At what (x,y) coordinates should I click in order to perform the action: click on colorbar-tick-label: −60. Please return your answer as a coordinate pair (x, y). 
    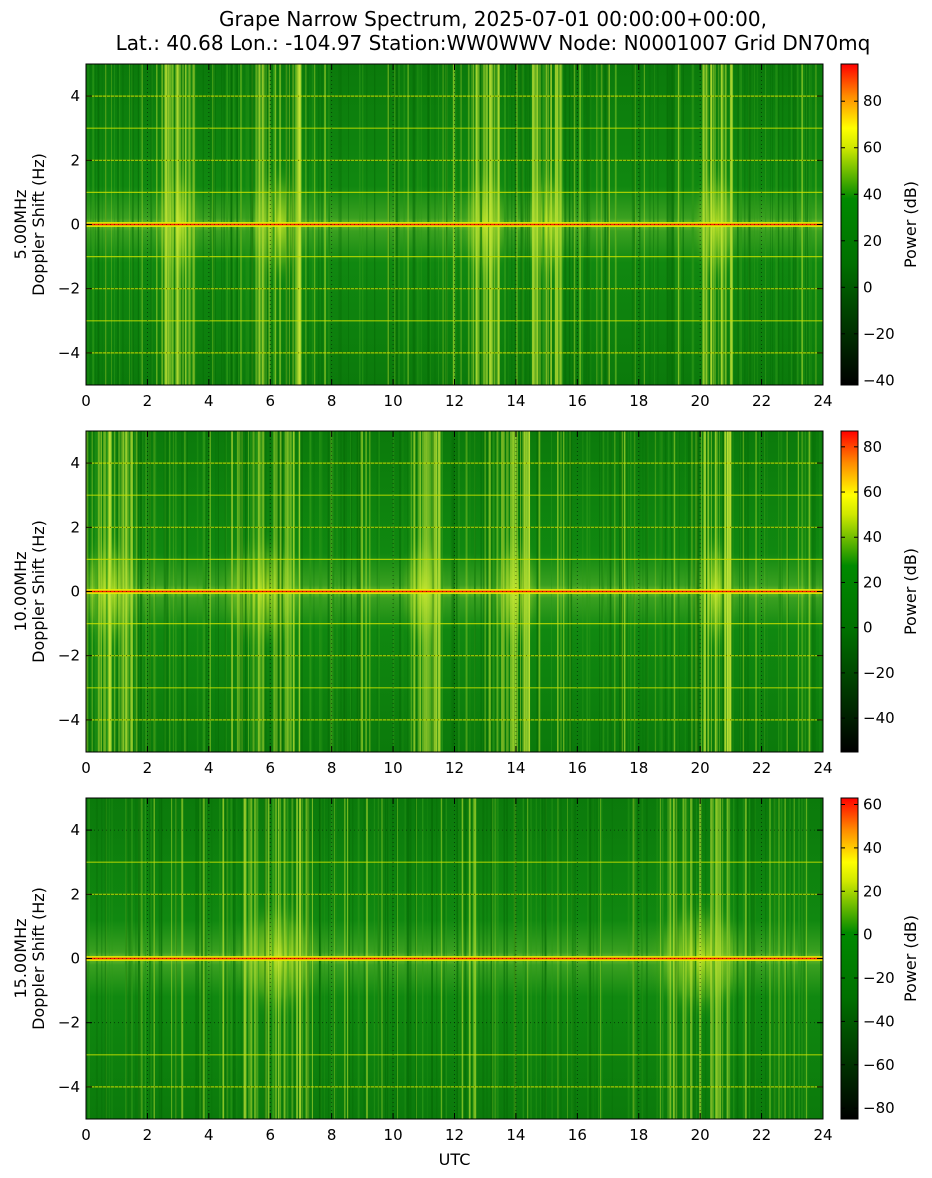
    Looking at the image, I should click on (879, 1065).